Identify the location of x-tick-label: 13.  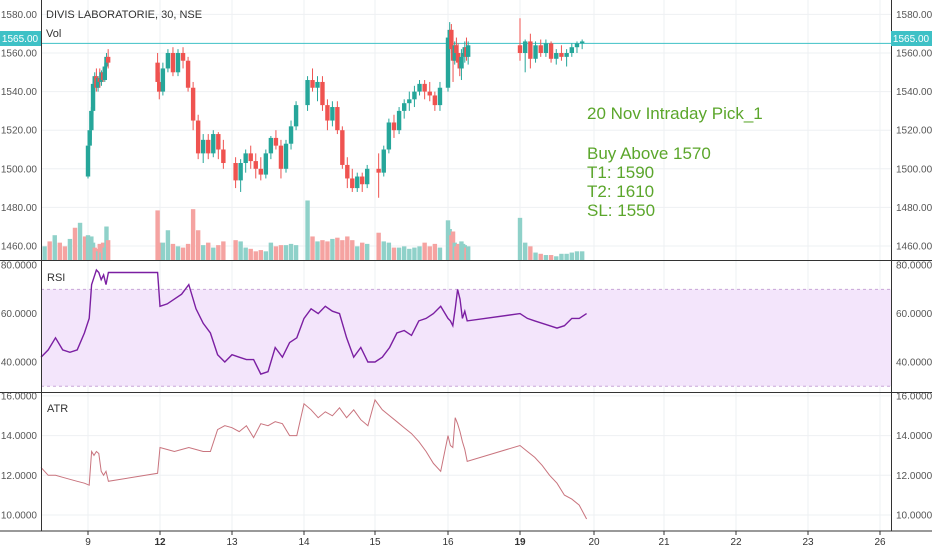
(232, 542).